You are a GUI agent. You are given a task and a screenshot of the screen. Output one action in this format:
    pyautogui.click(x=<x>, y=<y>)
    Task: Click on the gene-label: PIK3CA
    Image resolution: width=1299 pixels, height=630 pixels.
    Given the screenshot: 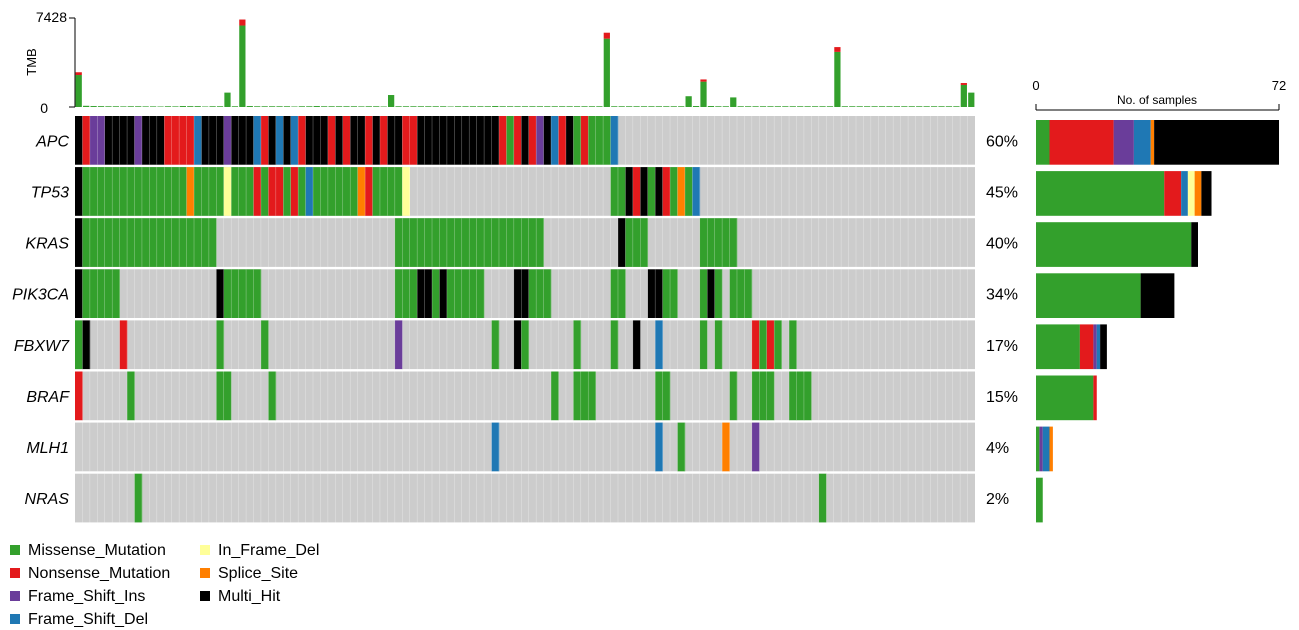 What is the action you would take?
    pyautogui.click(x=40, y=295)
    